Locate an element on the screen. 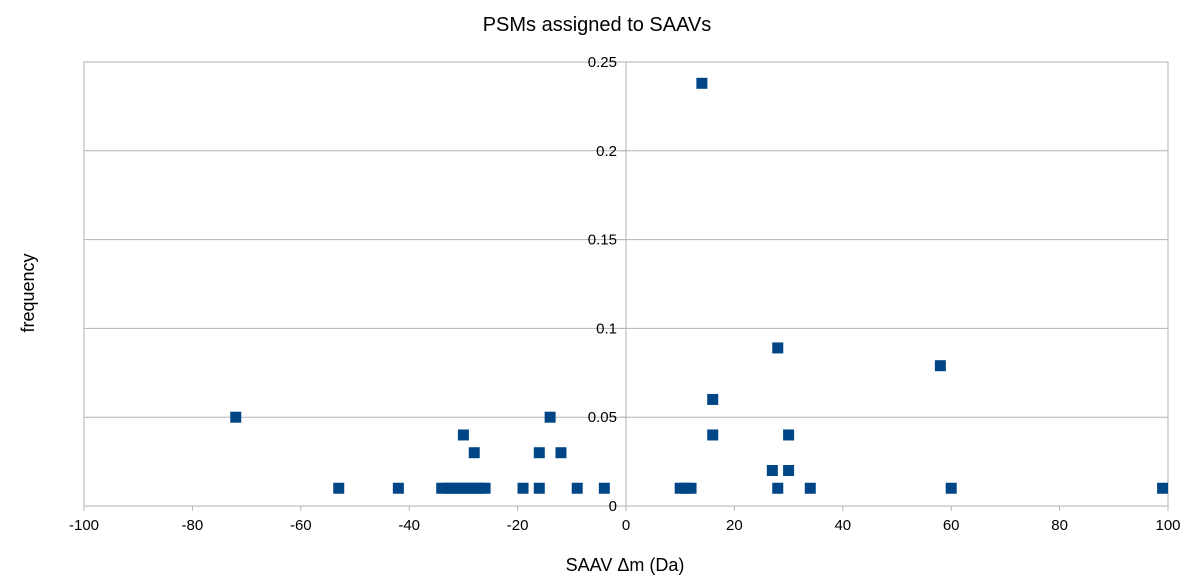 The height and width of the screenshot is (588, 1200). y-tick-label: 0.25 is located at coordinates (602, 62).